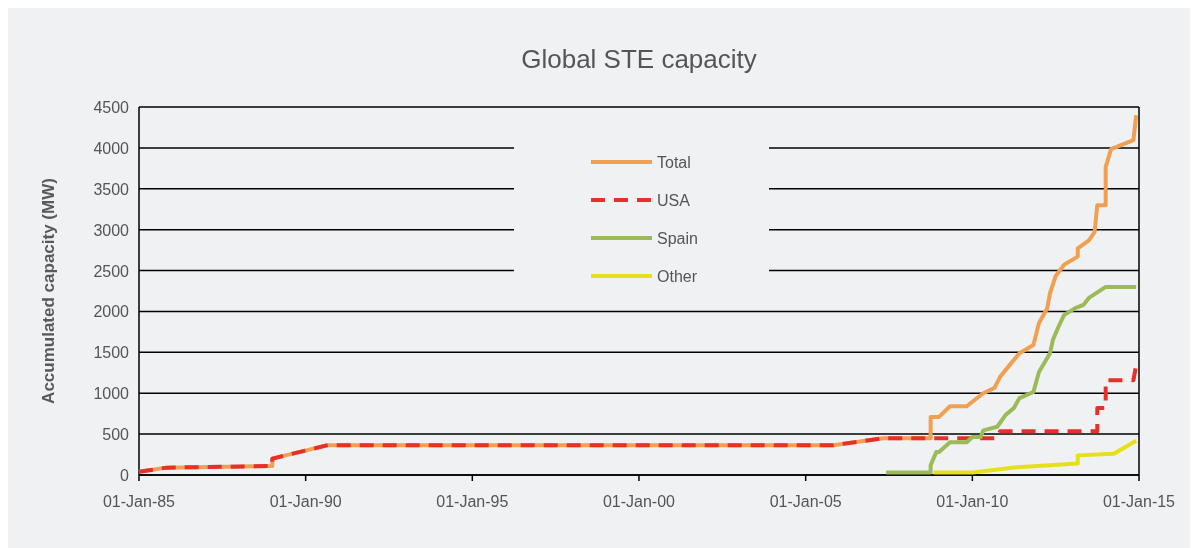 Image resolution: width=1198 pixels, height=548 pixels. Describe the element at coordinates (972, 501) in the screenshot. I see `x-tick-label: 01-Jan-10` at that location.